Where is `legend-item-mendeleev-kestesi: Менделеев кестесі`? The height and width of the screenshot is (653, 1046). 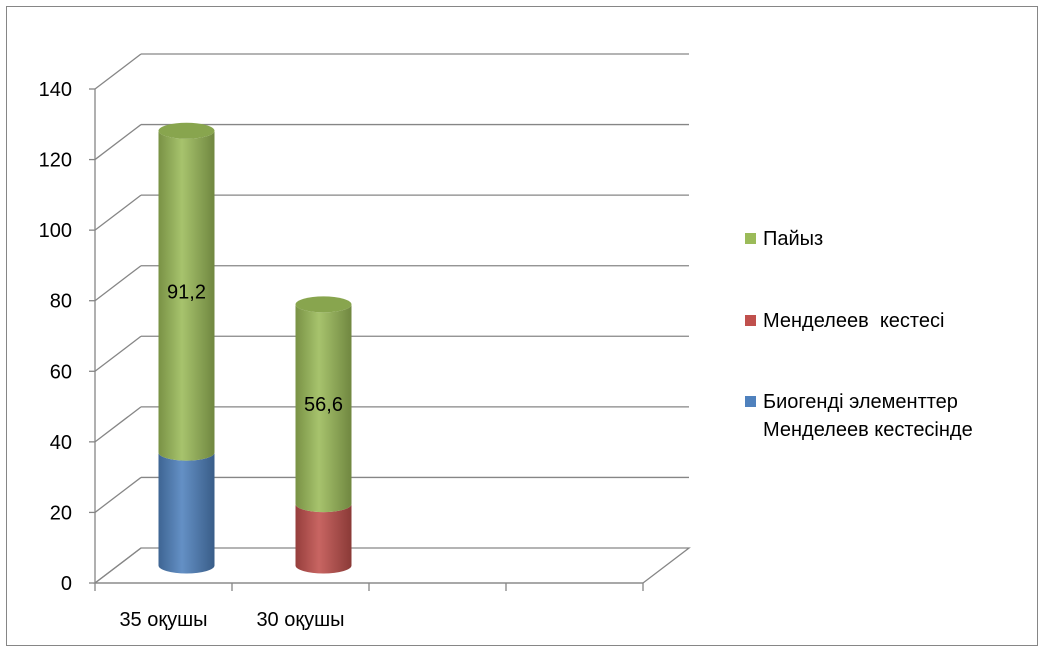
legend-item-mendeleev-kestesi: Менделеев кестесі is located at coordinates (844, 321).